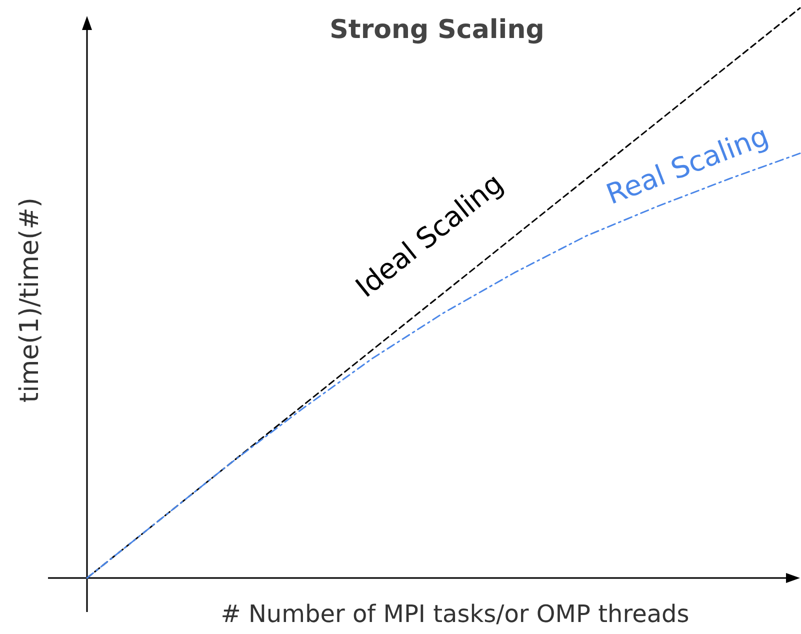 Image resolution: width=801 pixels, height=634 pixels. What do you see at coordinates (455, 614) in the screenshot?
I see `x-axis-title: # Number of MPI tasks/or OMP threads` at bounding box center [455, 614].